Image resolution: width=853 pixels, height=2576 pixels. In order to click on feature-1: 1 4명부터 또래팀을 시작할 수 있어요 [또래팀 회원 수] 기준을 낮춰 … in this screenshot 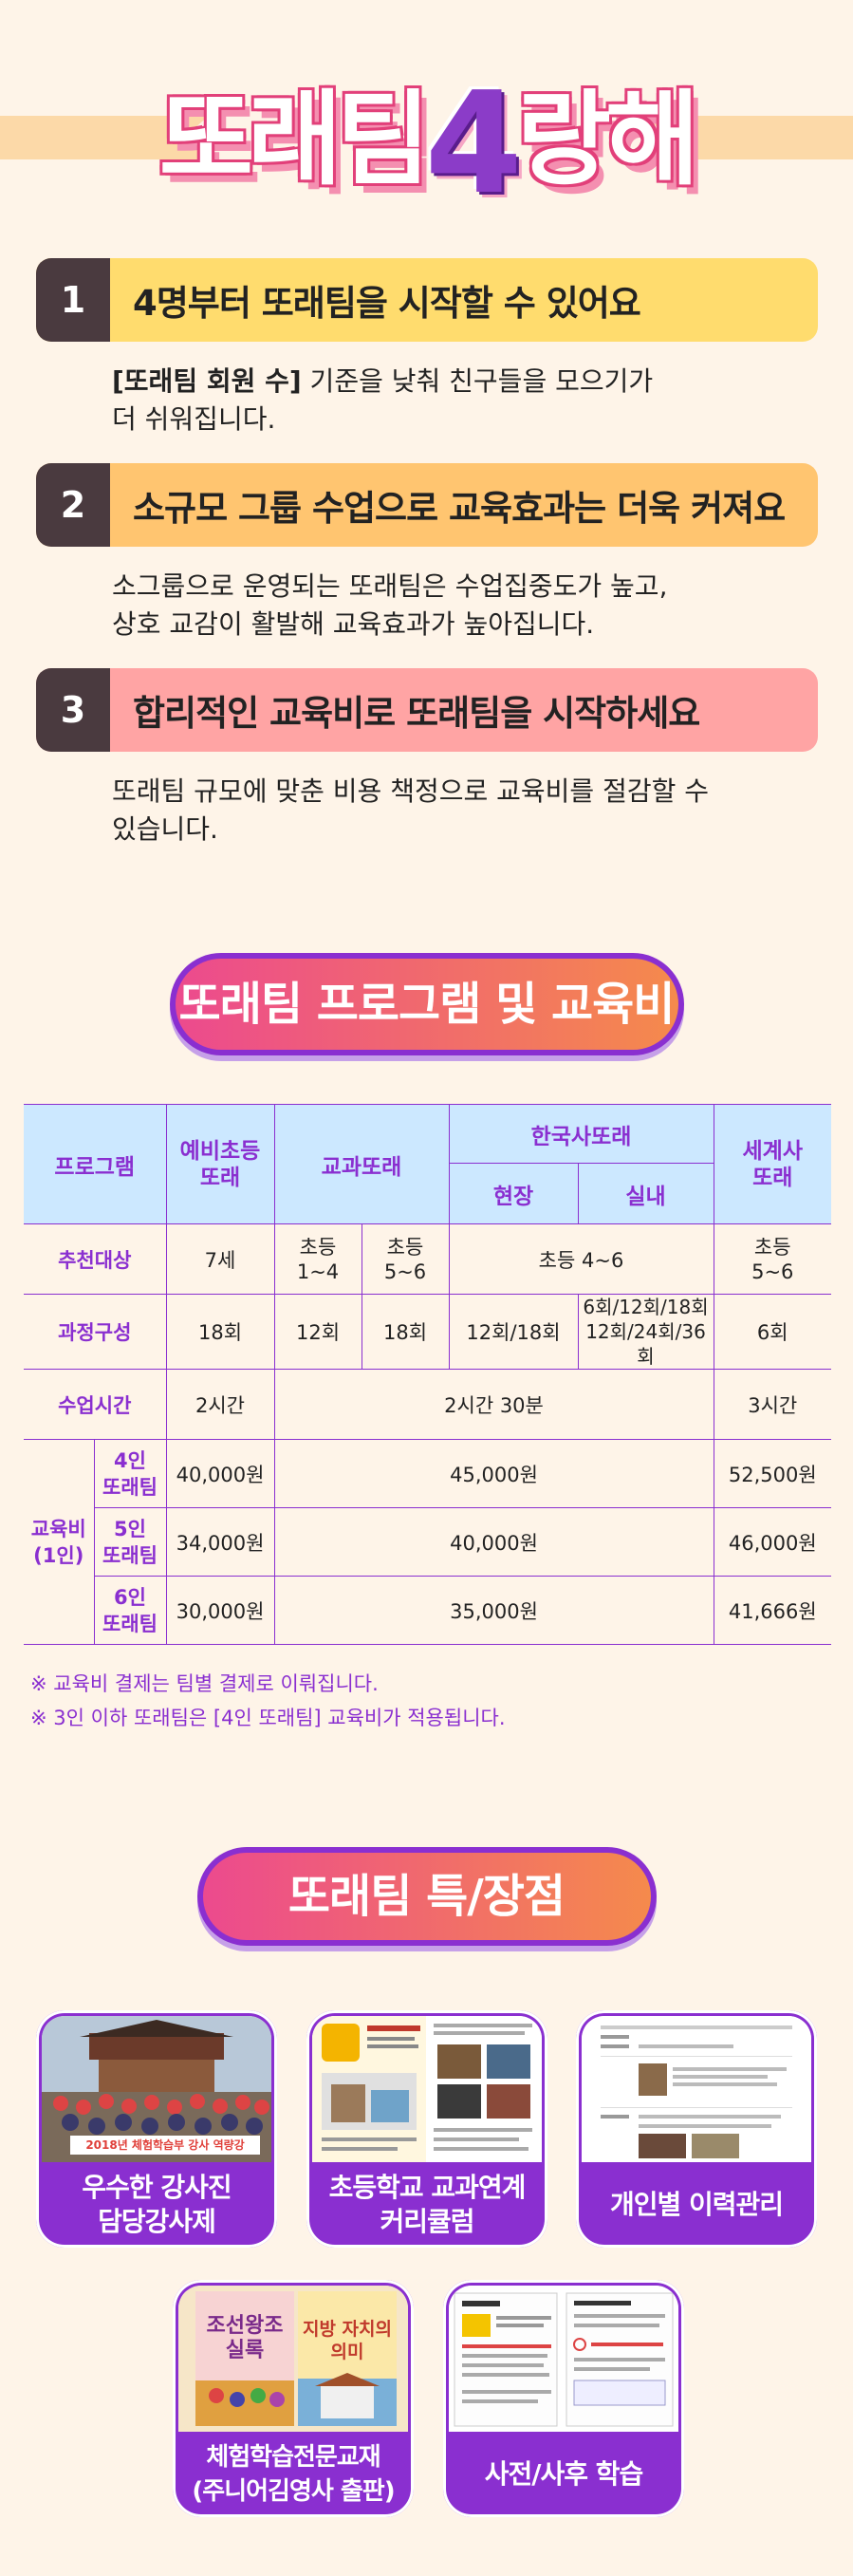, I will do `click(427, 349)`.